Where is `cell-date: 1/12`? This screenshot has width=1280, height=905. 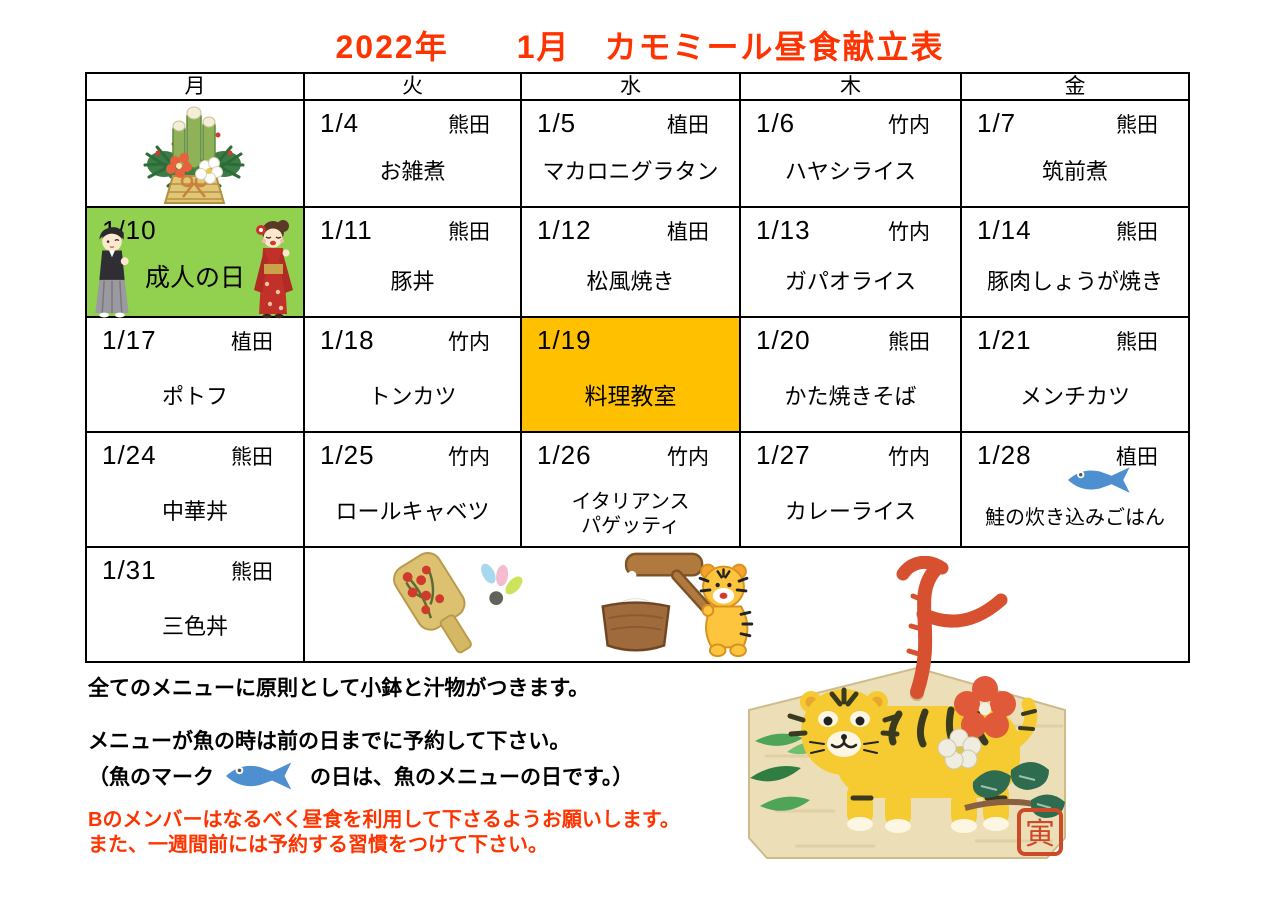
cell-date: 1/12 is located at coordinates (564, 230).